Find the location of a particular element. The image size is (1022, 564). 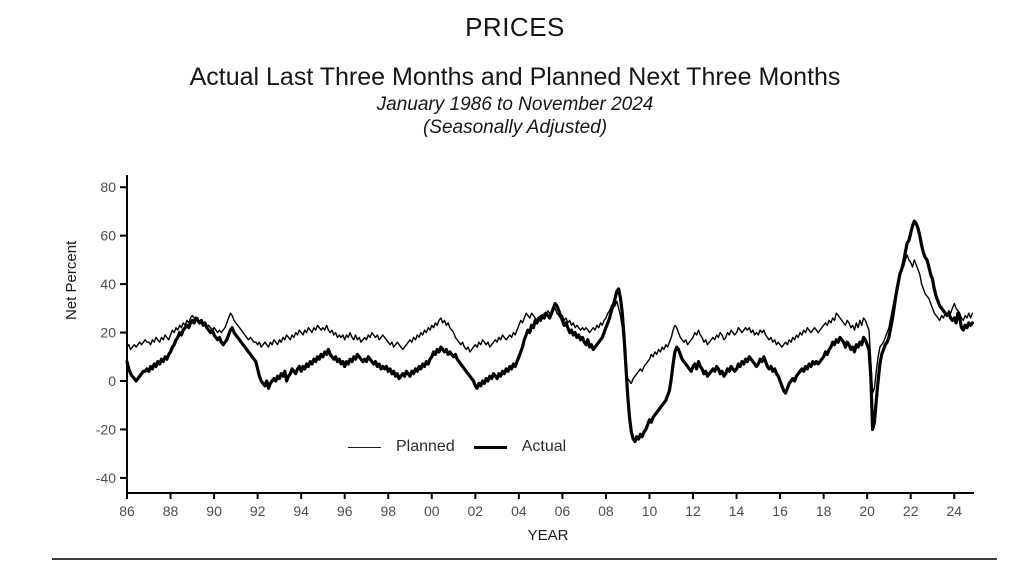

y-tick-label: -40 is located at coordinates (106, 478).